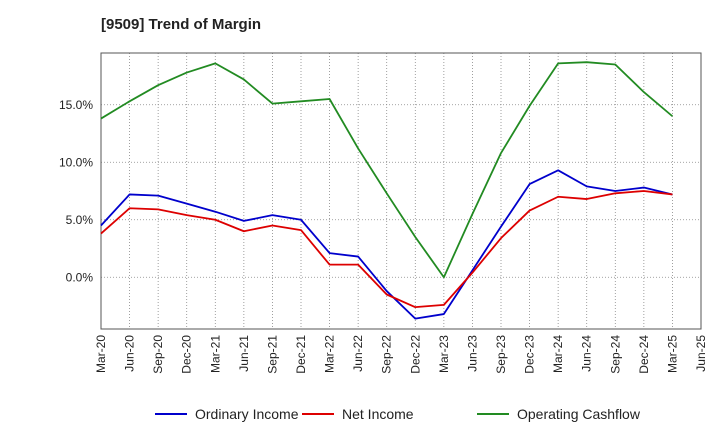 This screenshot has height=440, width=720. I want to click on x-tick-label: Sep-23, so click(501, 354).